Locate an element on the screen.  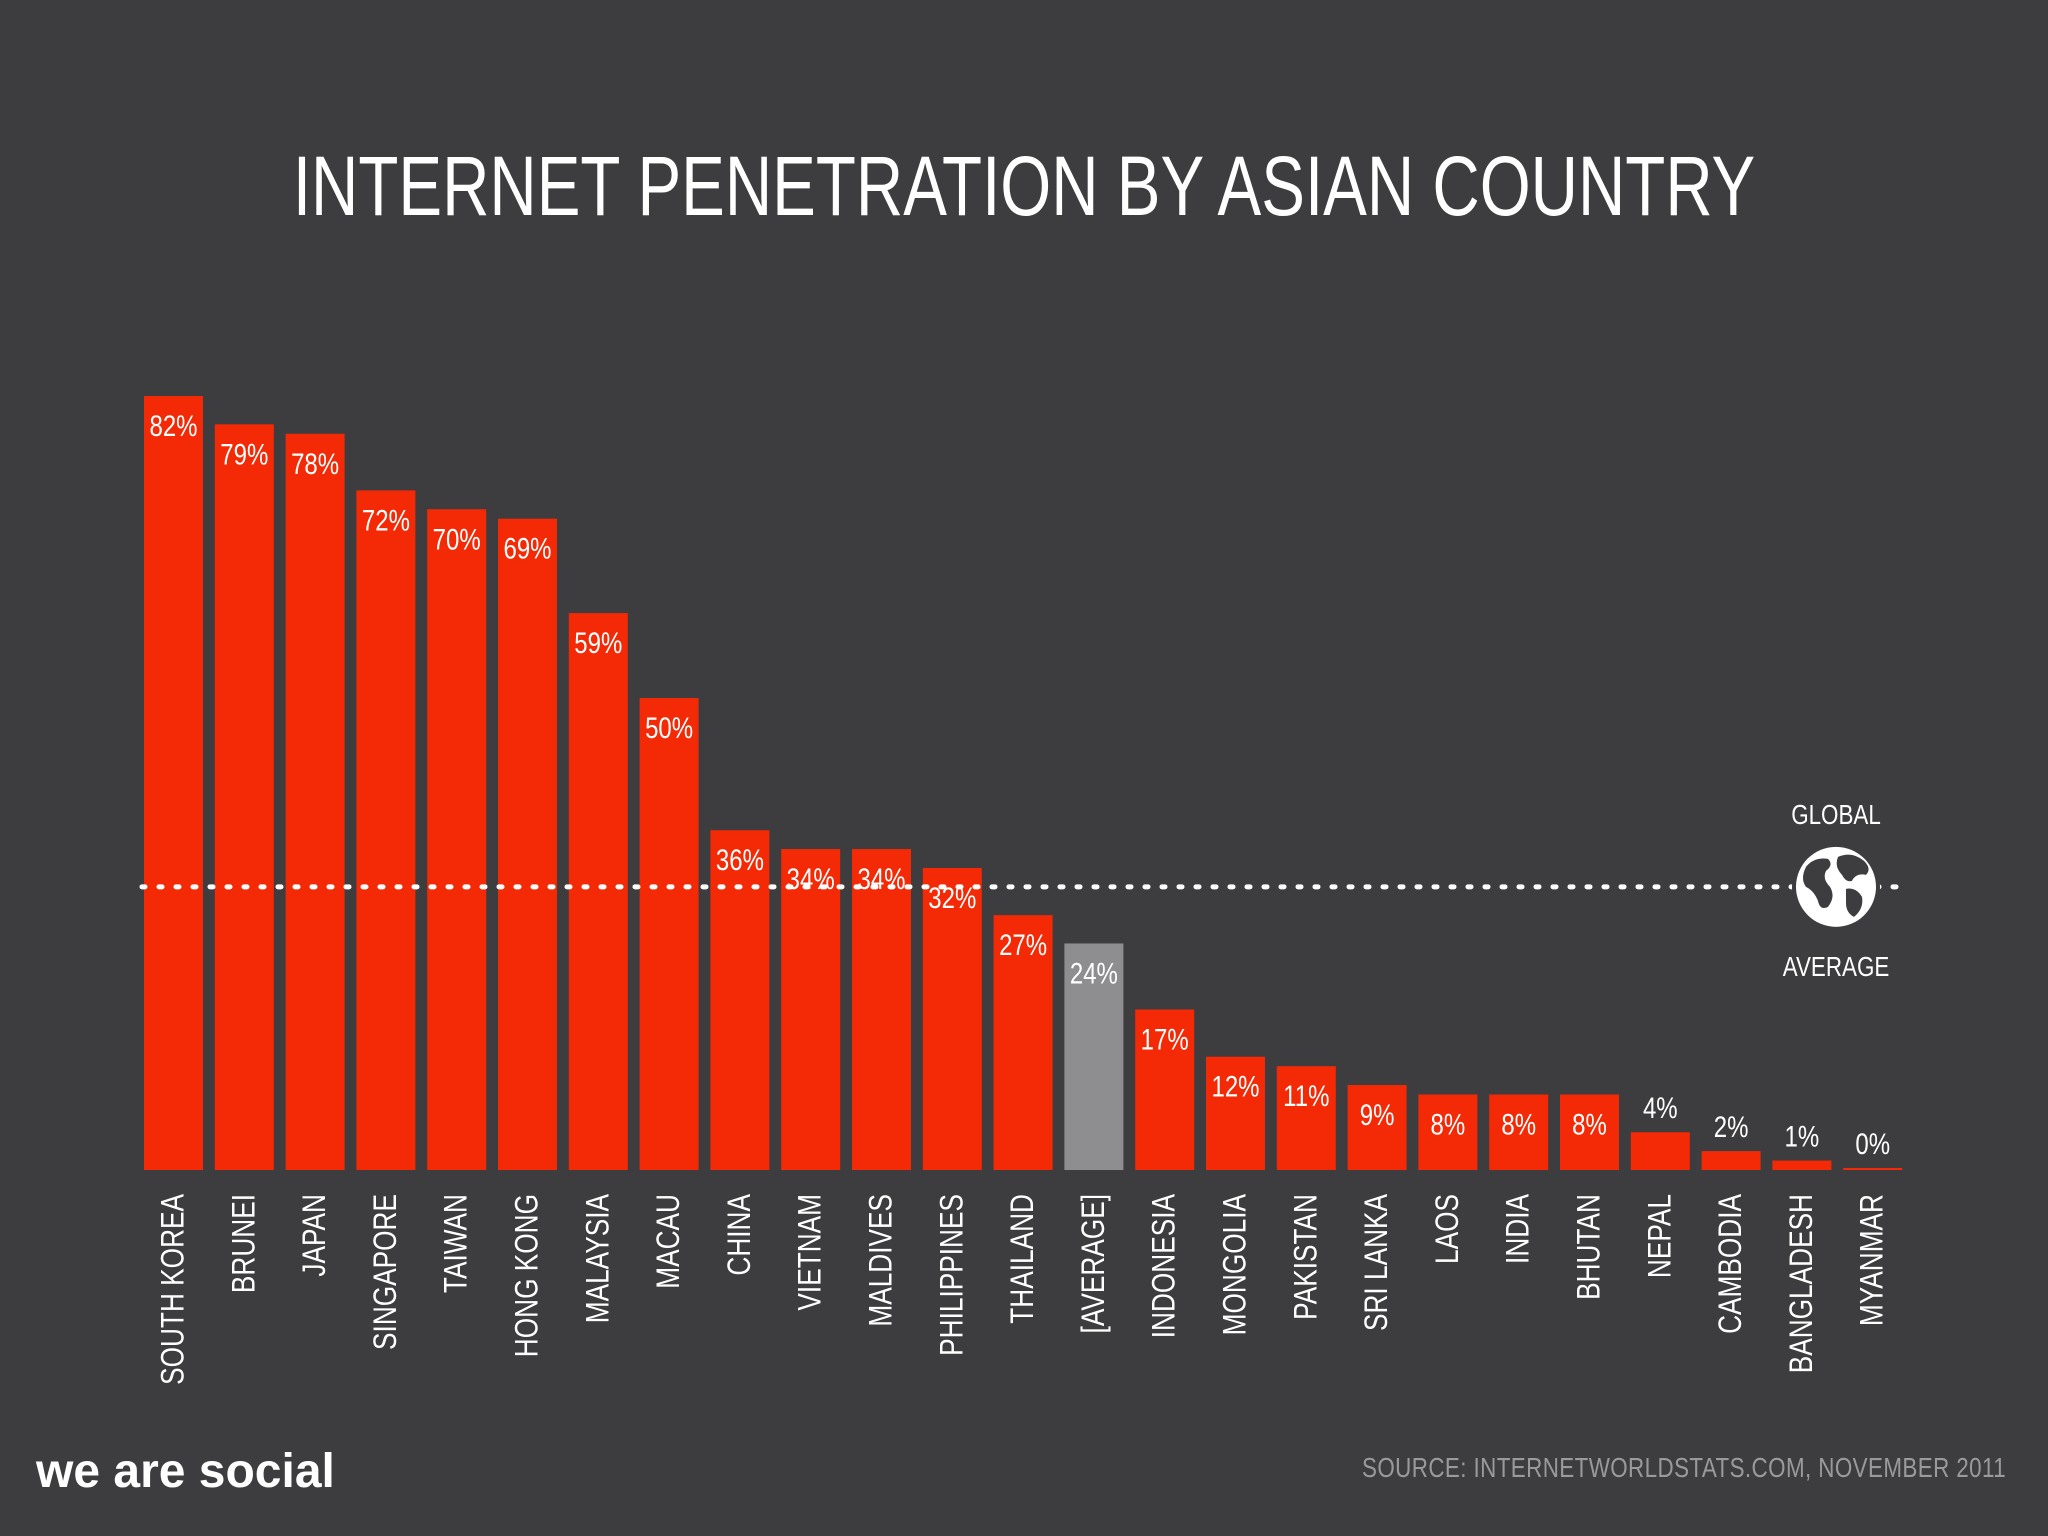
bar-singapore is located at coordinates (386, 830).